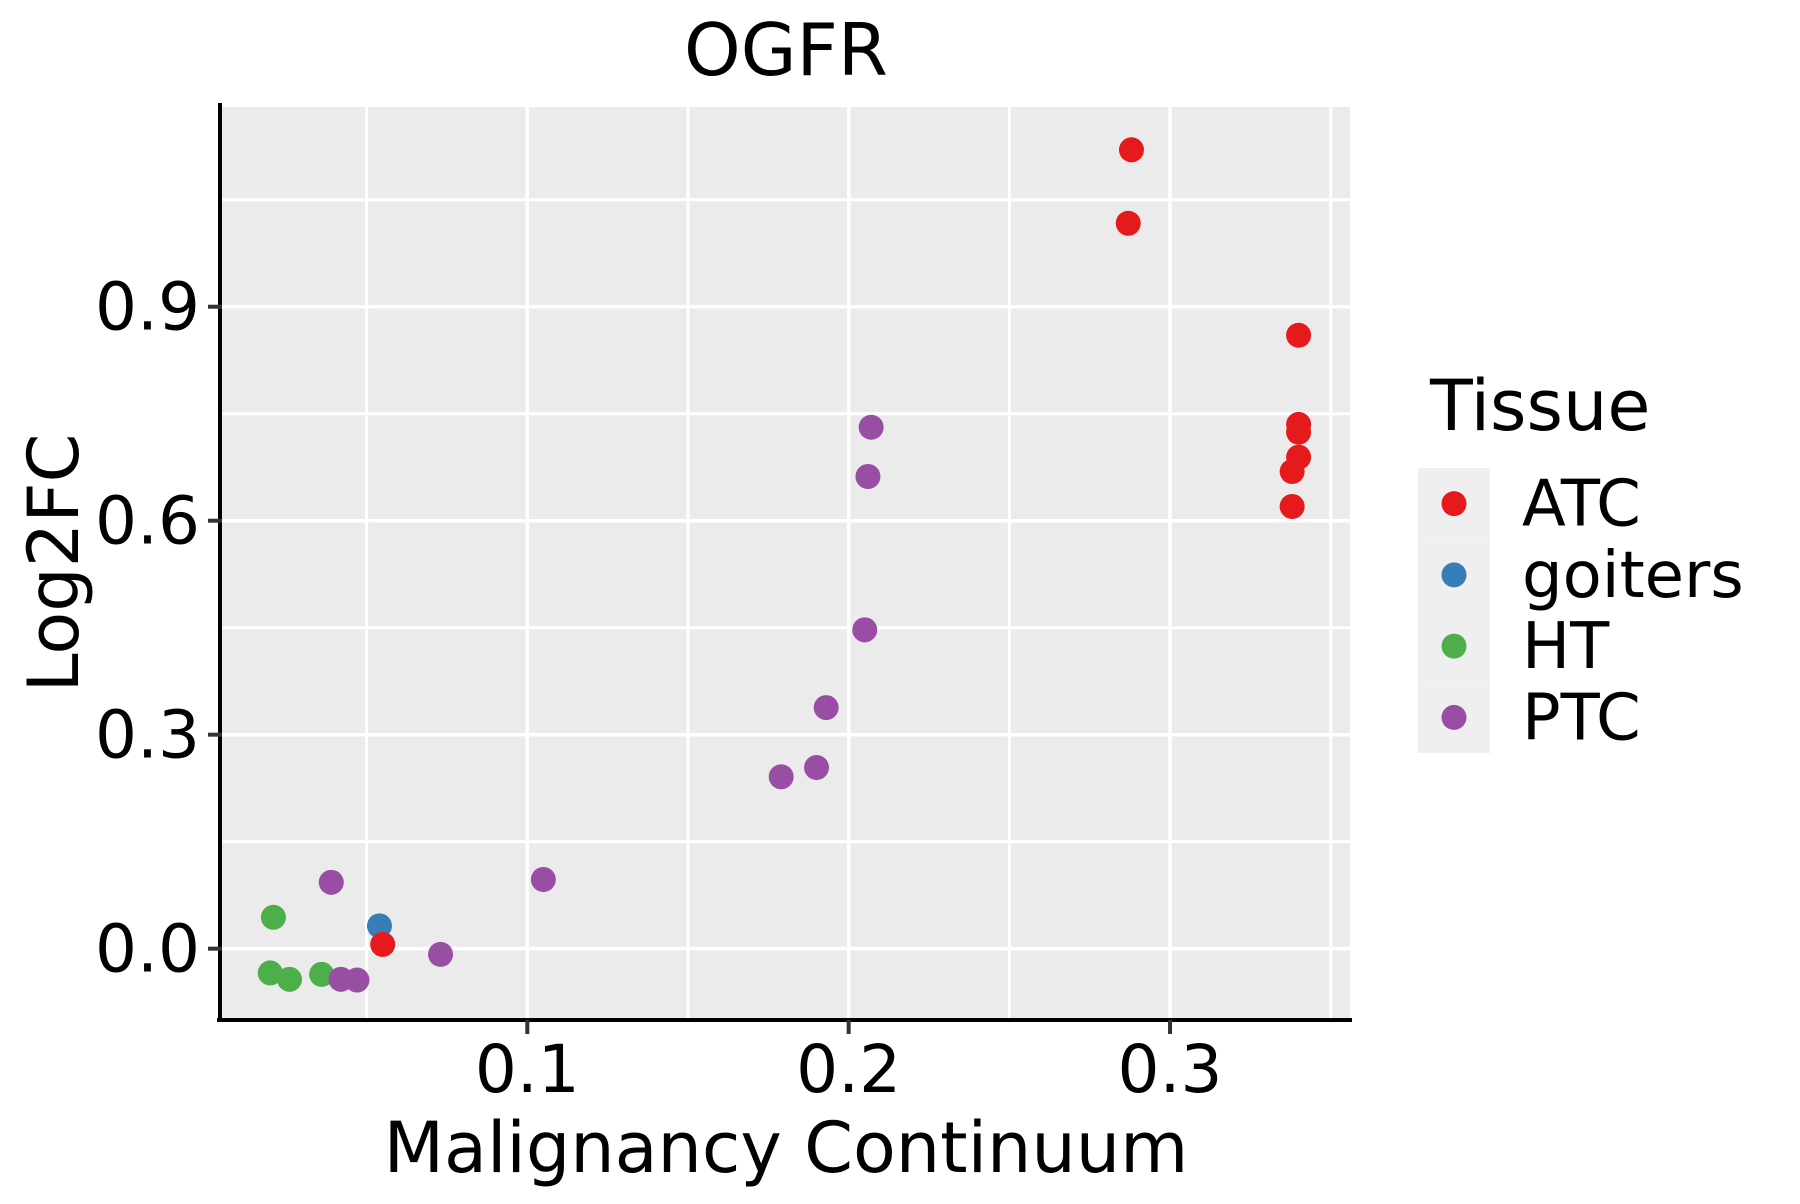 The image size is (1800, 1204). I want to click on y-axis-title: Log2FC, so click(54, 563).